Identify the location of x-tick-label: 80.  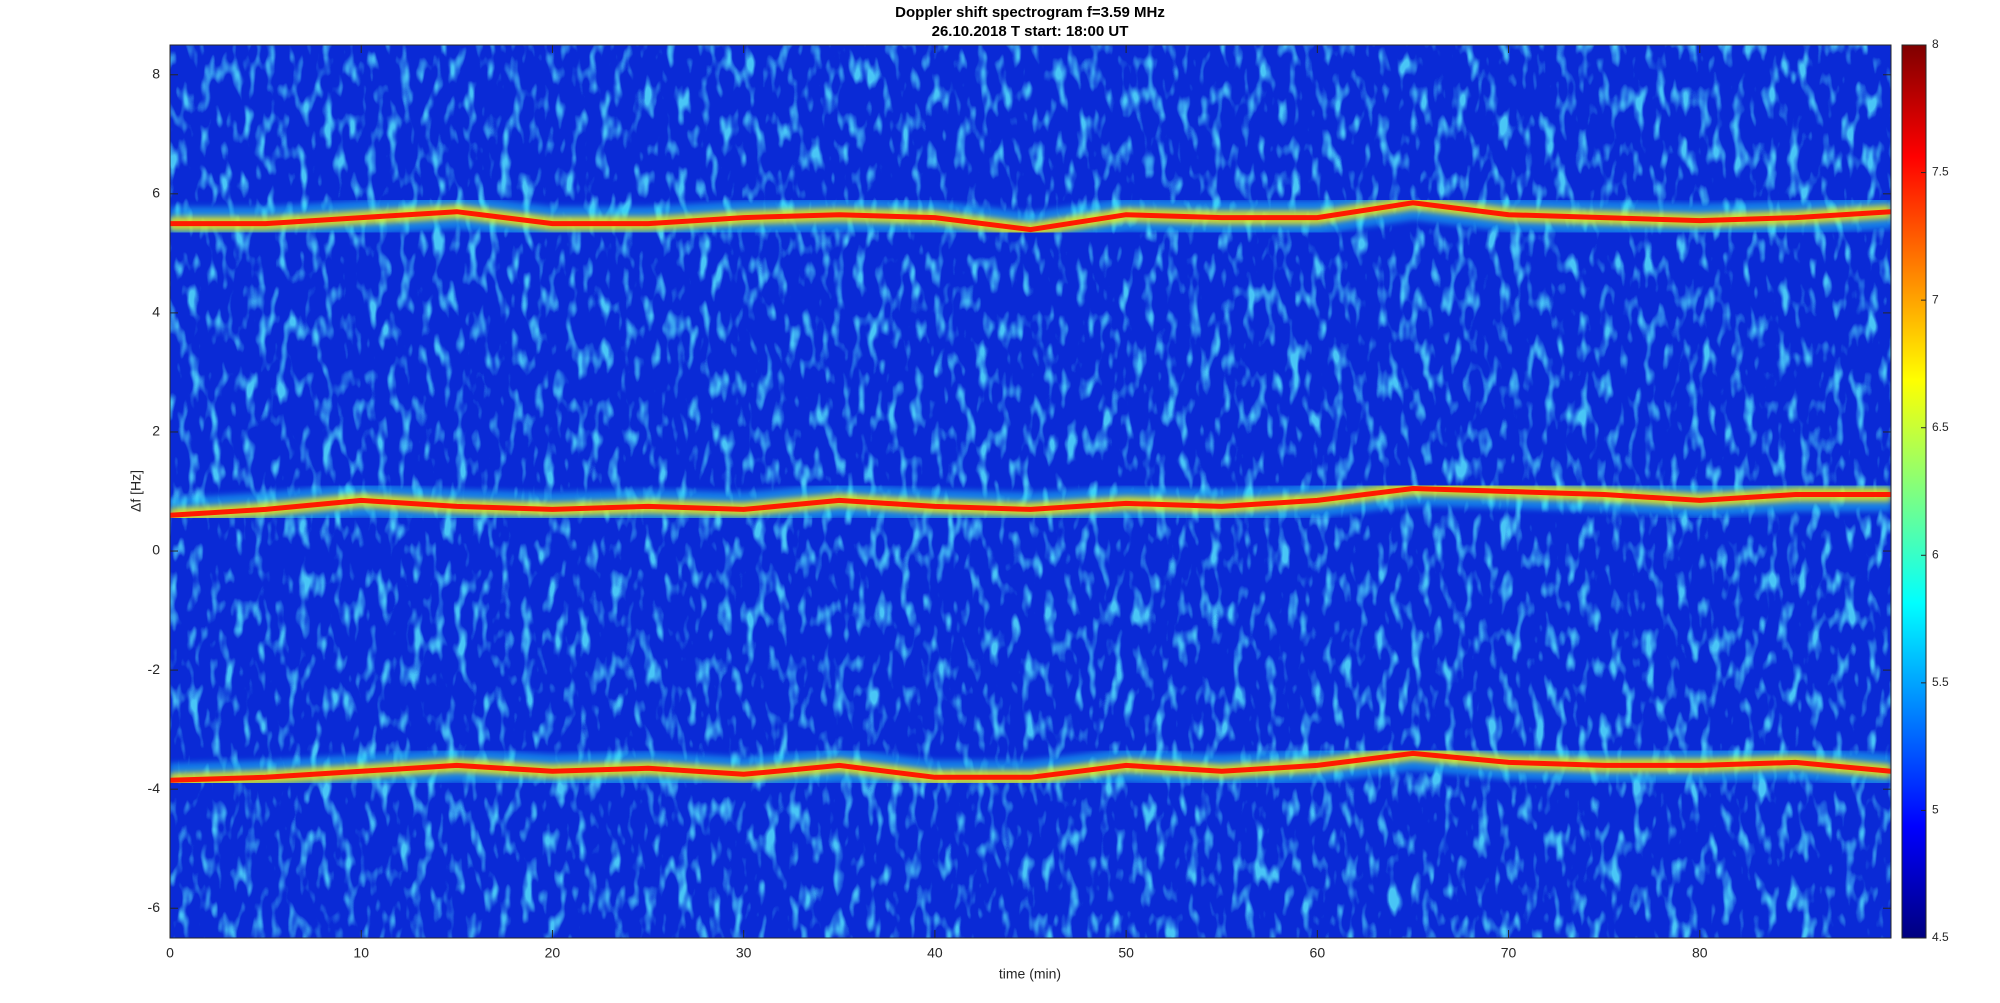
(1700, 953).